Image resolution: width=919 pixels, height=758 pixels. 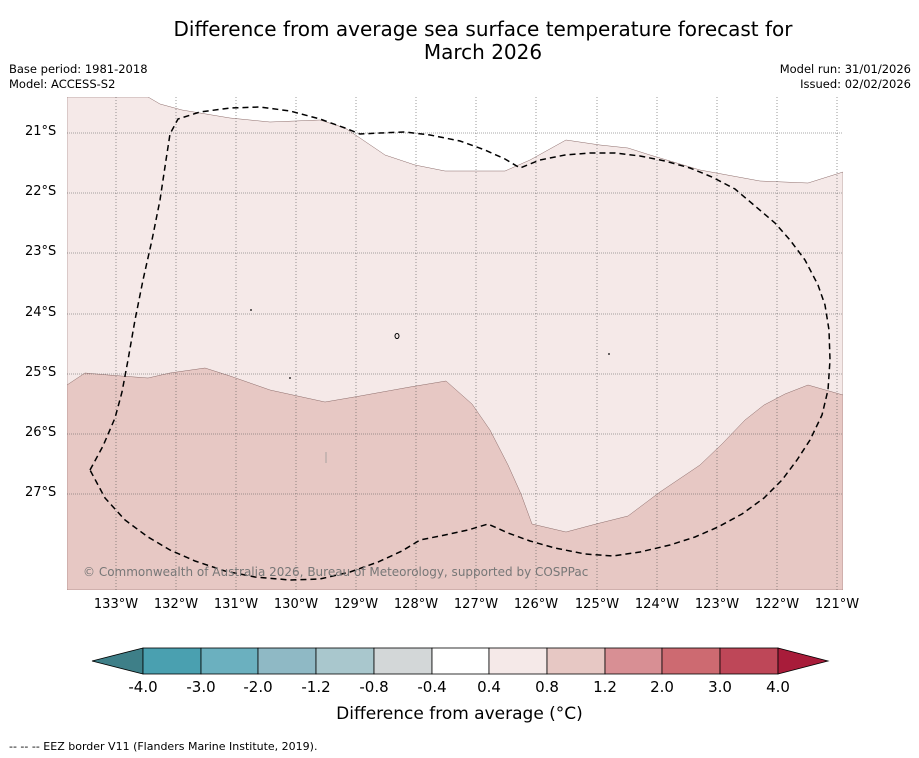 I want to click on lat-label: 25°S, so click(x=41, y=372).